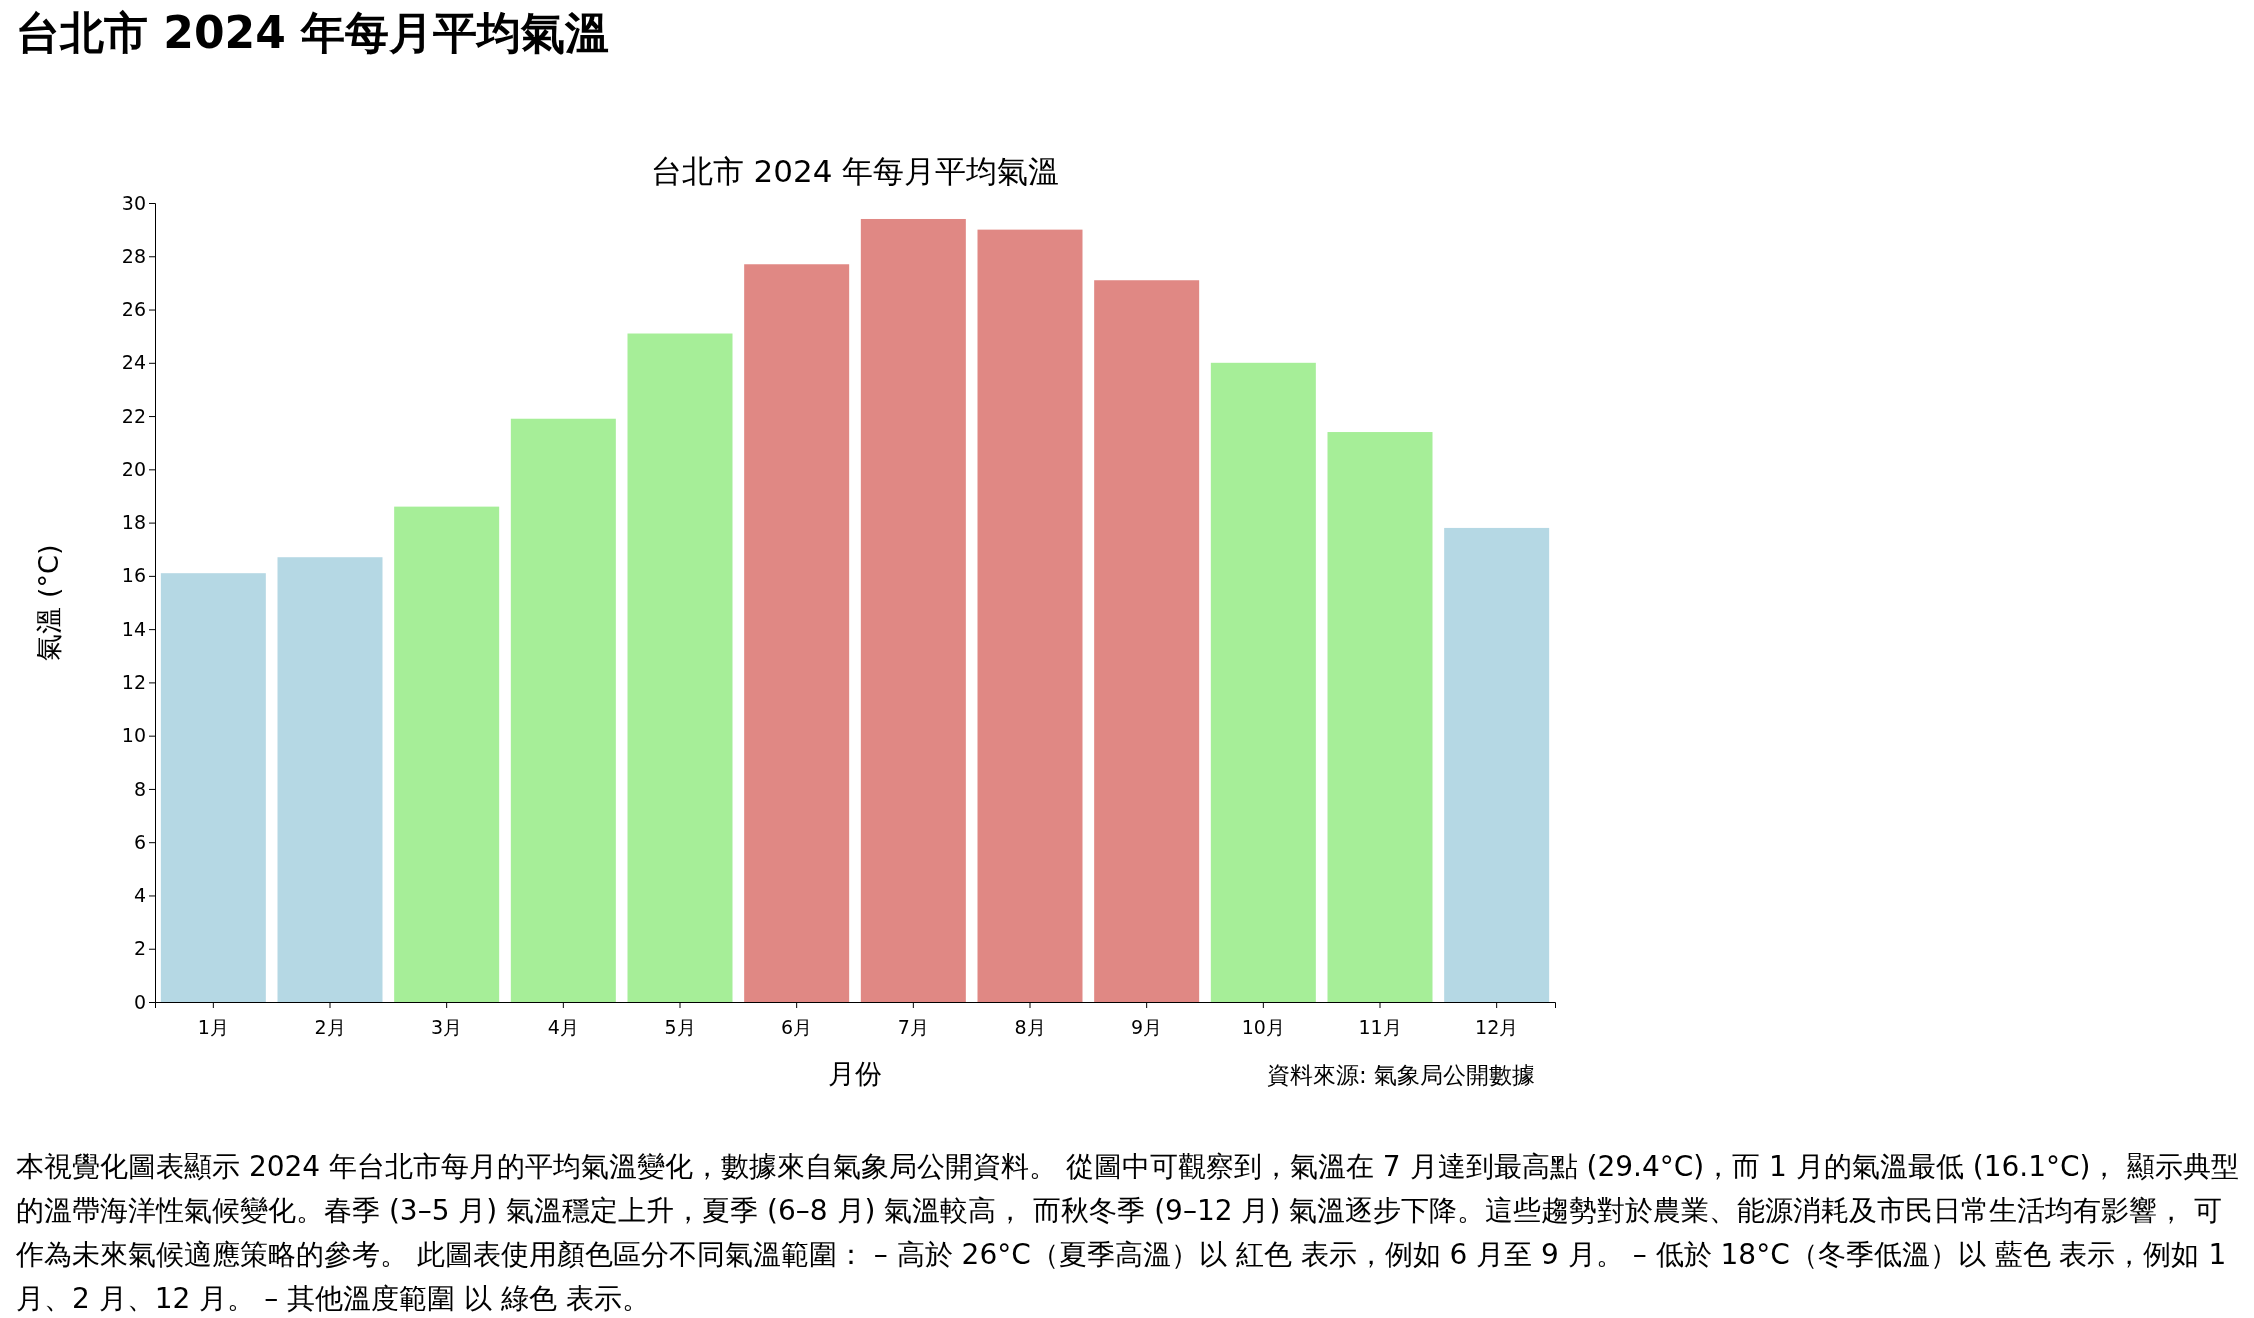  Describe the element at coordinates (133, 362) in the screenshot. I see `y-tick-label: 24` at that location.